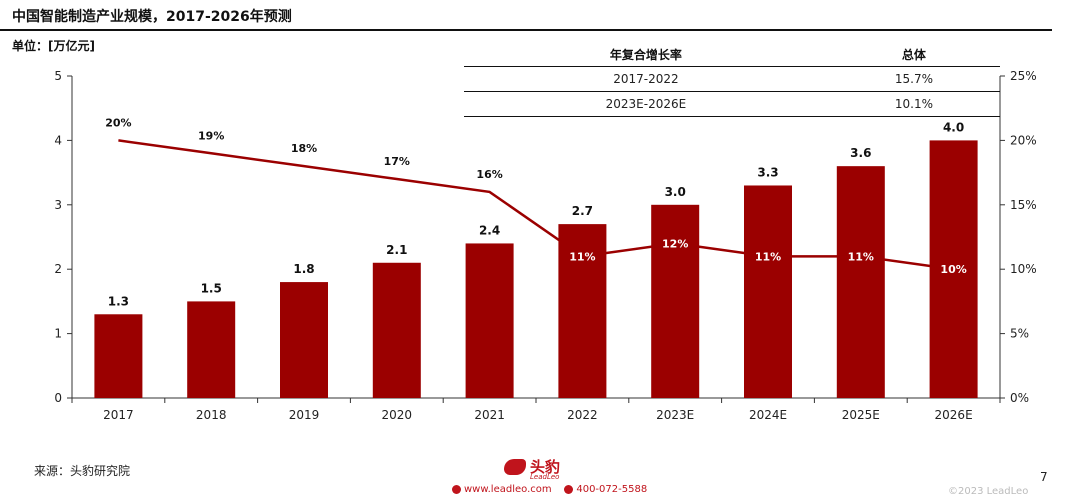 The width and height of the screenshot is (1080, 503). What do you see at coordinates (508, 489) in the screenshot?
I see `website-link: www.leadleo.com` at bounding box center [508, 489].